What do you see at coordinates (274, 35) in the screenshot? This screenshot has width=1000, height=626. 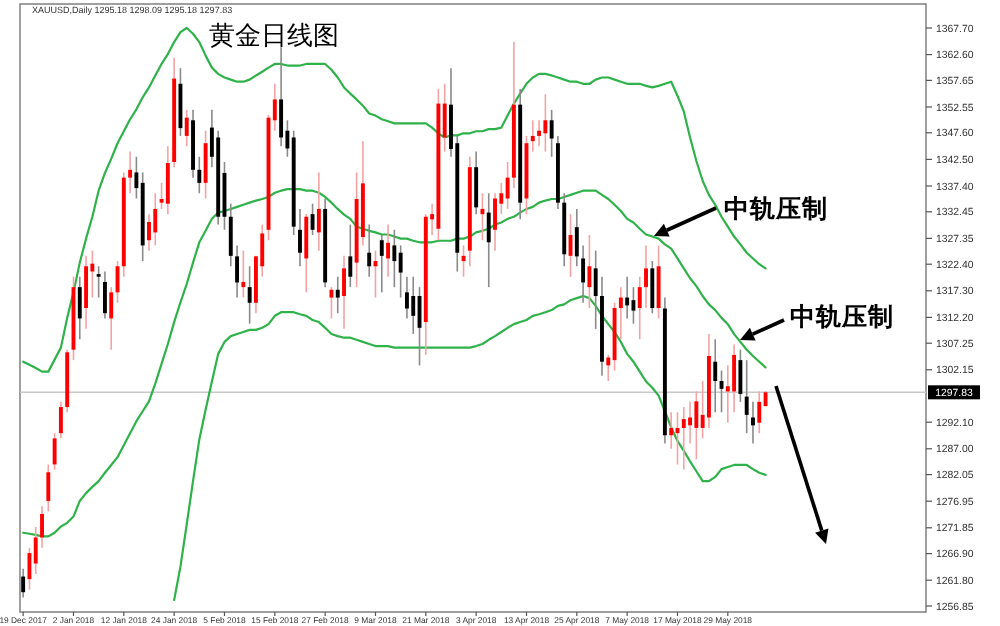 I see `text: 黄金日线图` at bounding box center [274, 35].